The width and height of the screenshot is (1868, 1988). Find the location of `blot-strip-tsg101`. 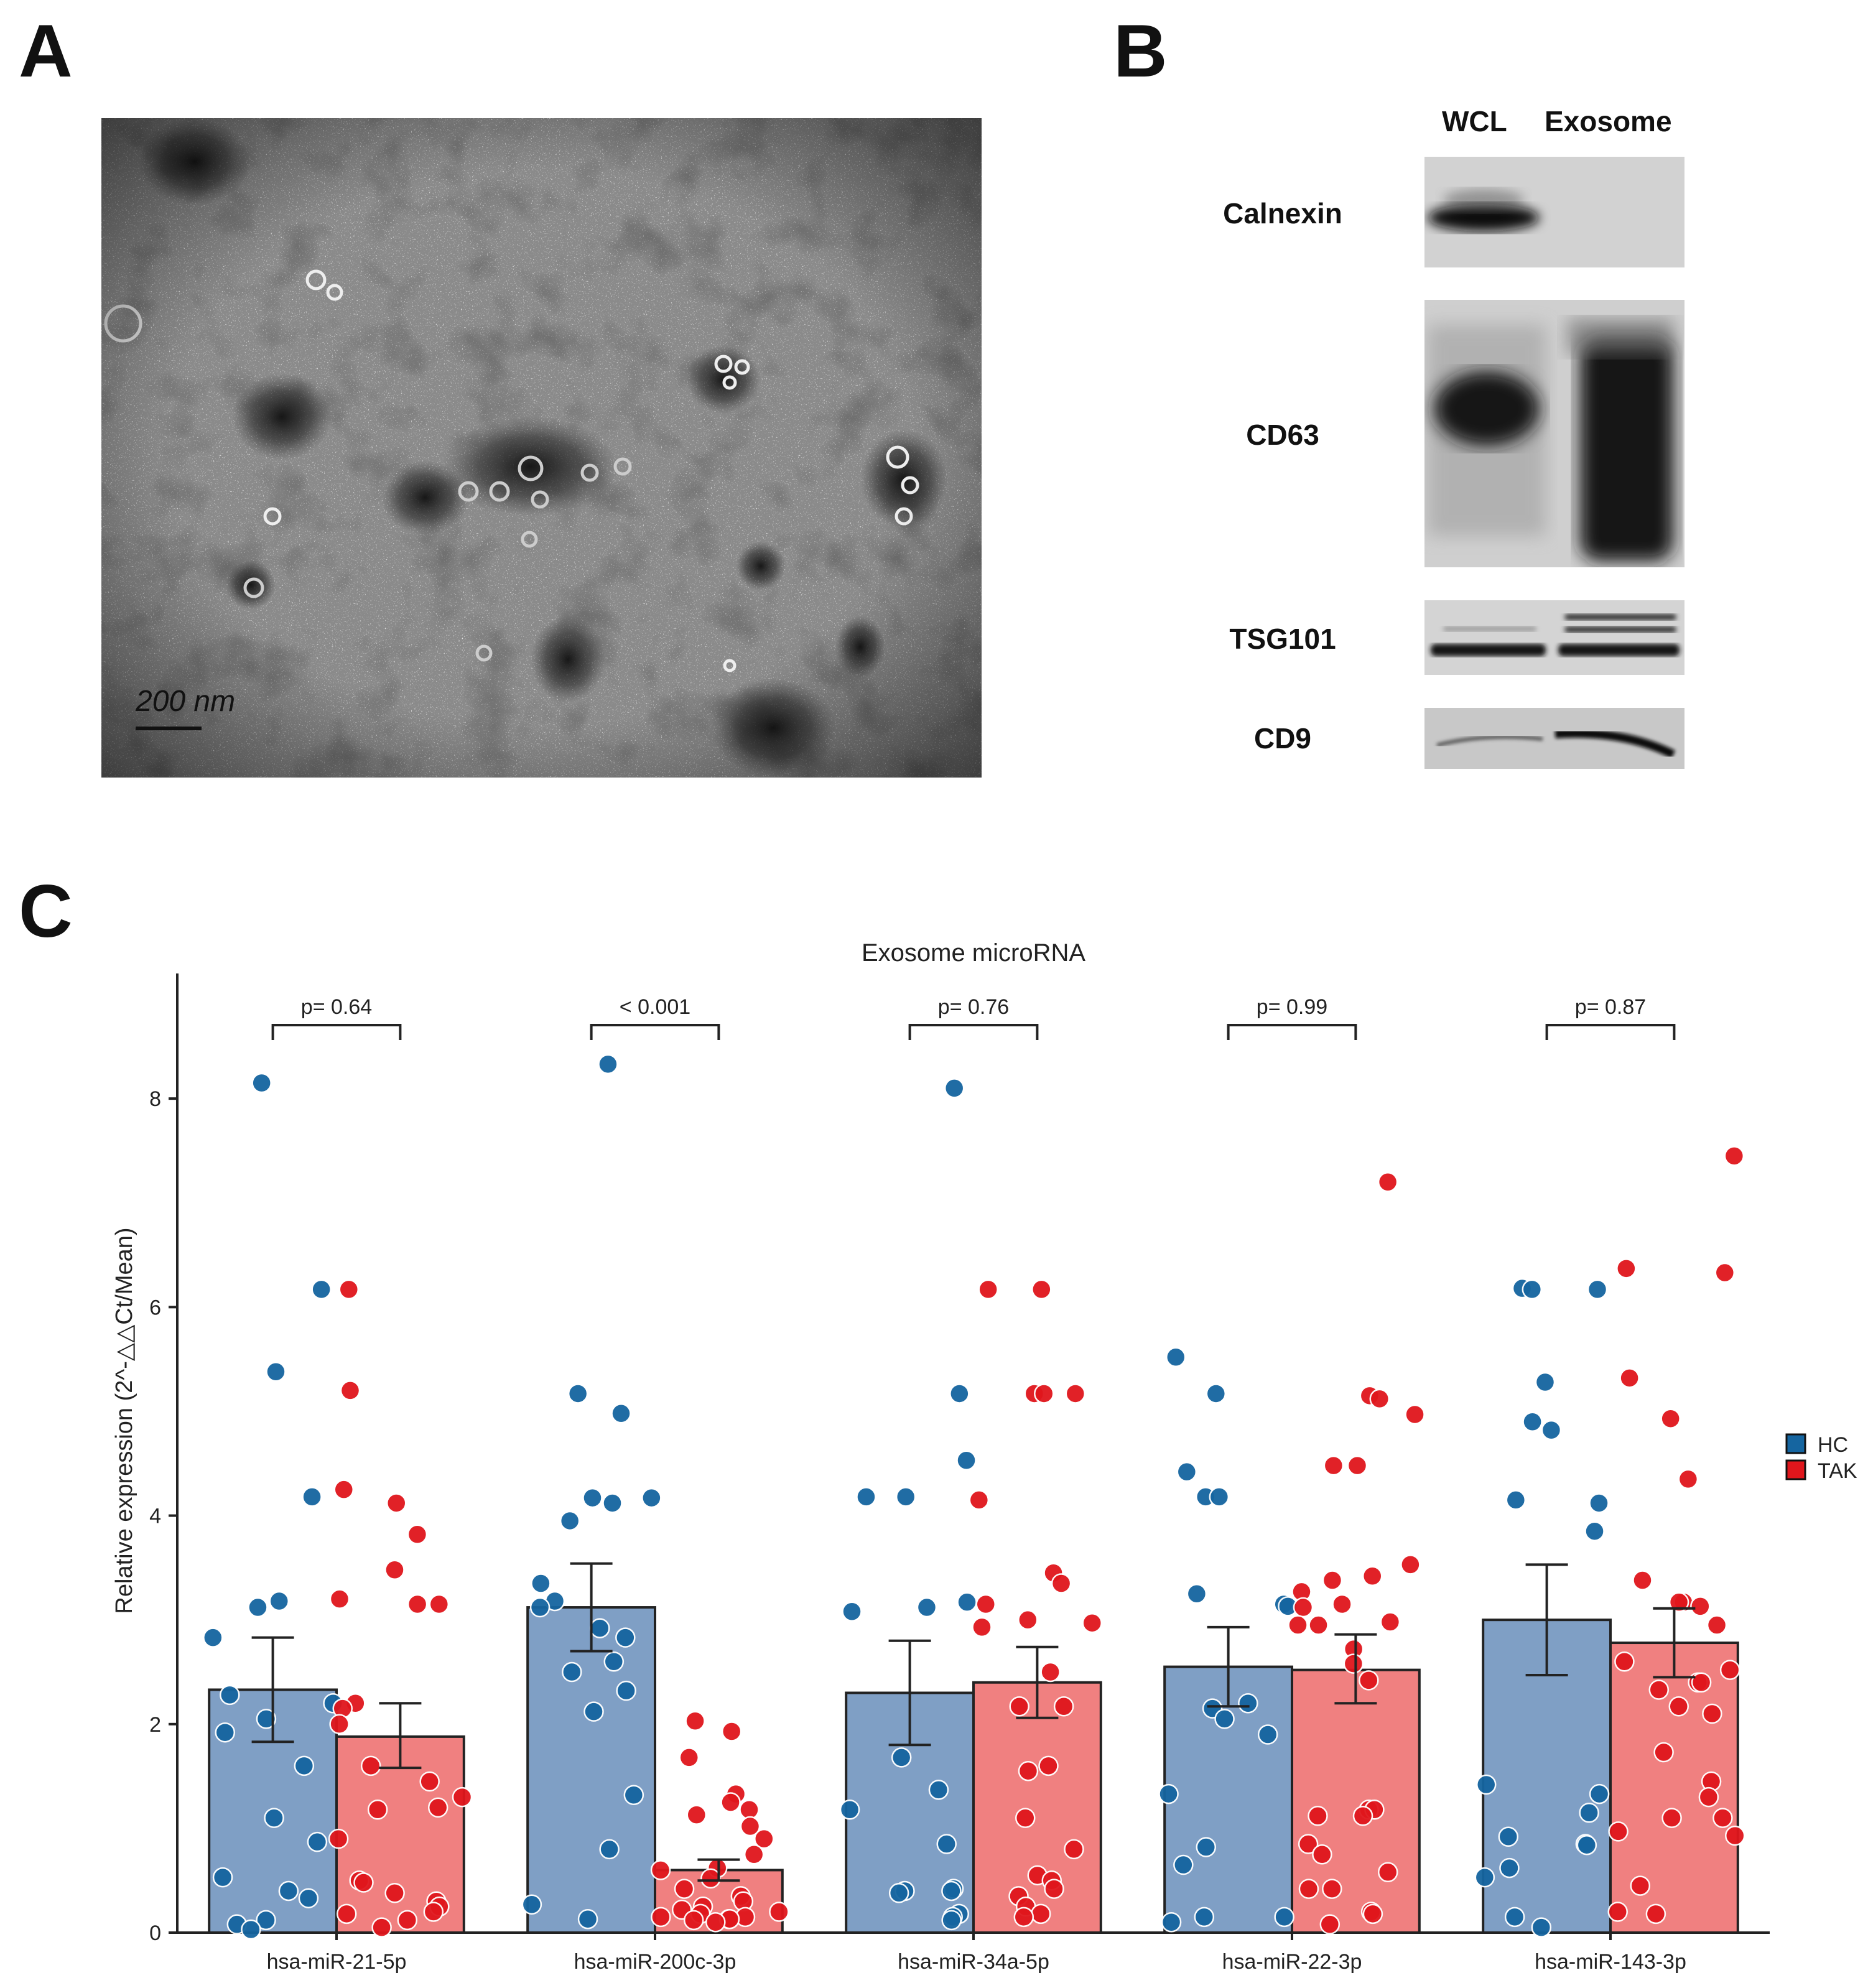

blot-strip-tsg101 is located at coordinates (1554, 637).